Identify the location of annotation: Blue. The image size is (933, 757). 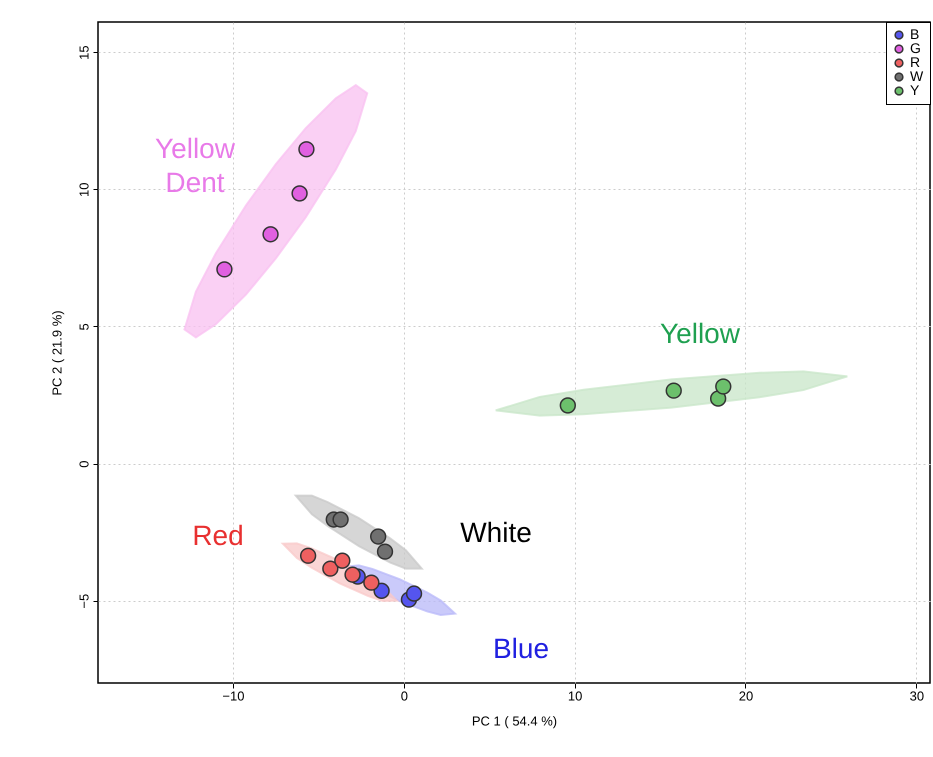
(521, 648).